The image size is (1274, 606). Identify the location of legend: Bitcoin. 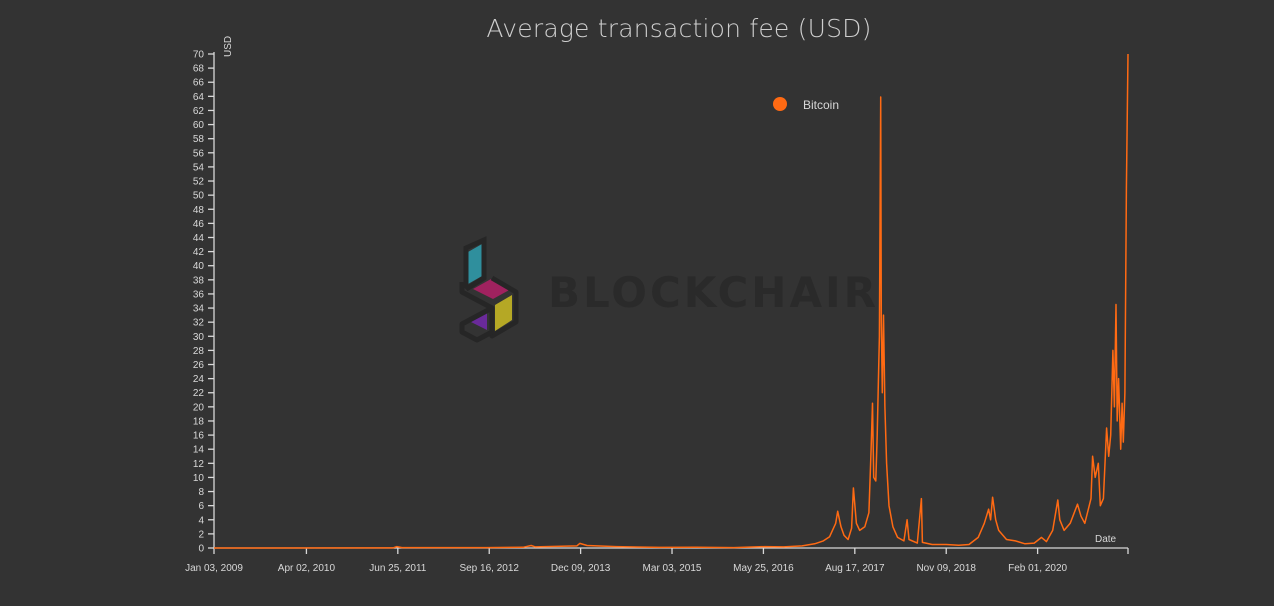
(806, 104).